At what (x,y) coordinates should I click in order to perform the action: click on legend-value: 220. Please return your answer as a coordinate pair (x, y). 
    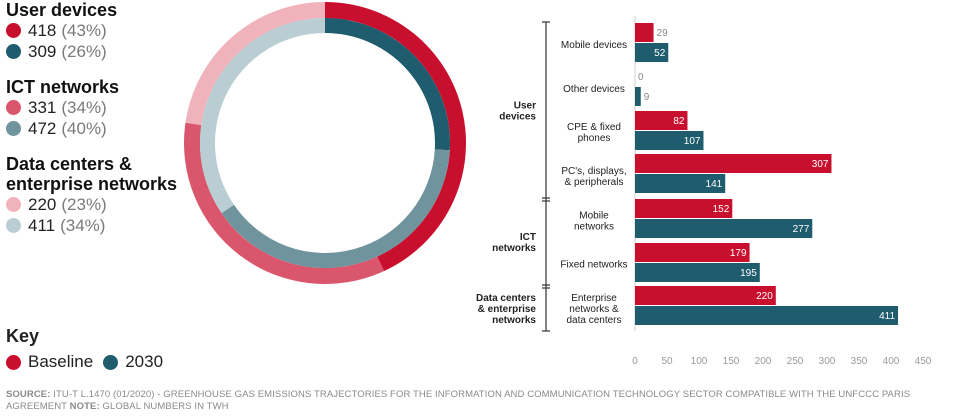
    Looking at the image, I should click on (42, 204).